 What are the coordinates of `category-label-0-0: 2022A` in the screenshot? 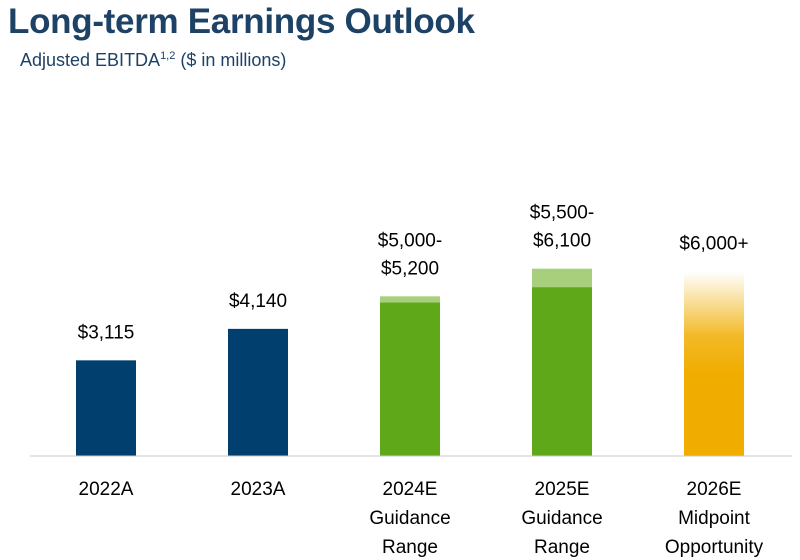 It's located at (106, 489).